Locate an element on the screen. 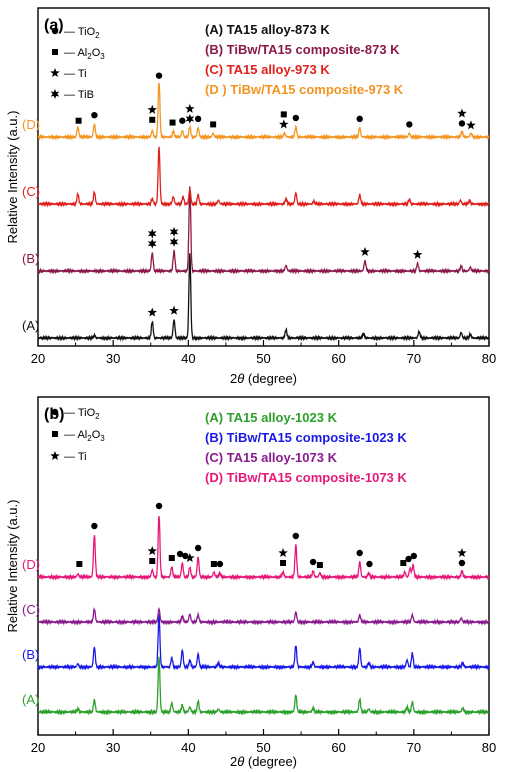 The width and height of the screenshot is (509, 772). marker-legend-label: — TiO2 is located at coordinates (82, 33).